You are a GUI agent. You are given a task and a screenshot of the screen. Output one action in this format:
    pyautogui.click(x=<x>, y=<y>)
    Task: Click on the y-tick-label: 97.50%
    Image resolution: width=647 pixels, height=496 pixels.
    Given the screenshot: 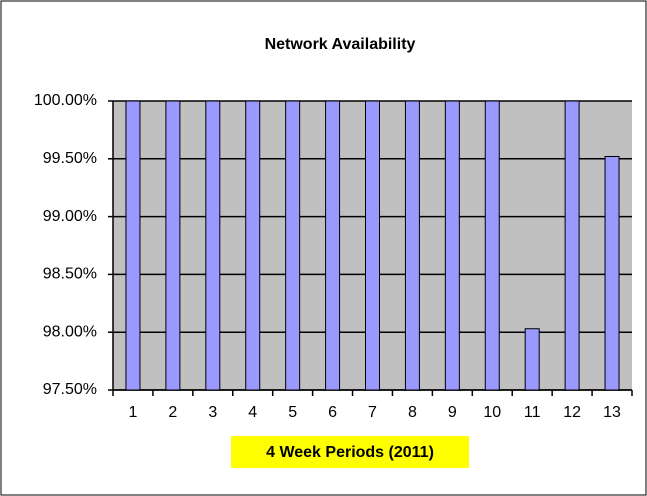 What is the action you would take?
    pyautogui.click(x=70, y=389)
    